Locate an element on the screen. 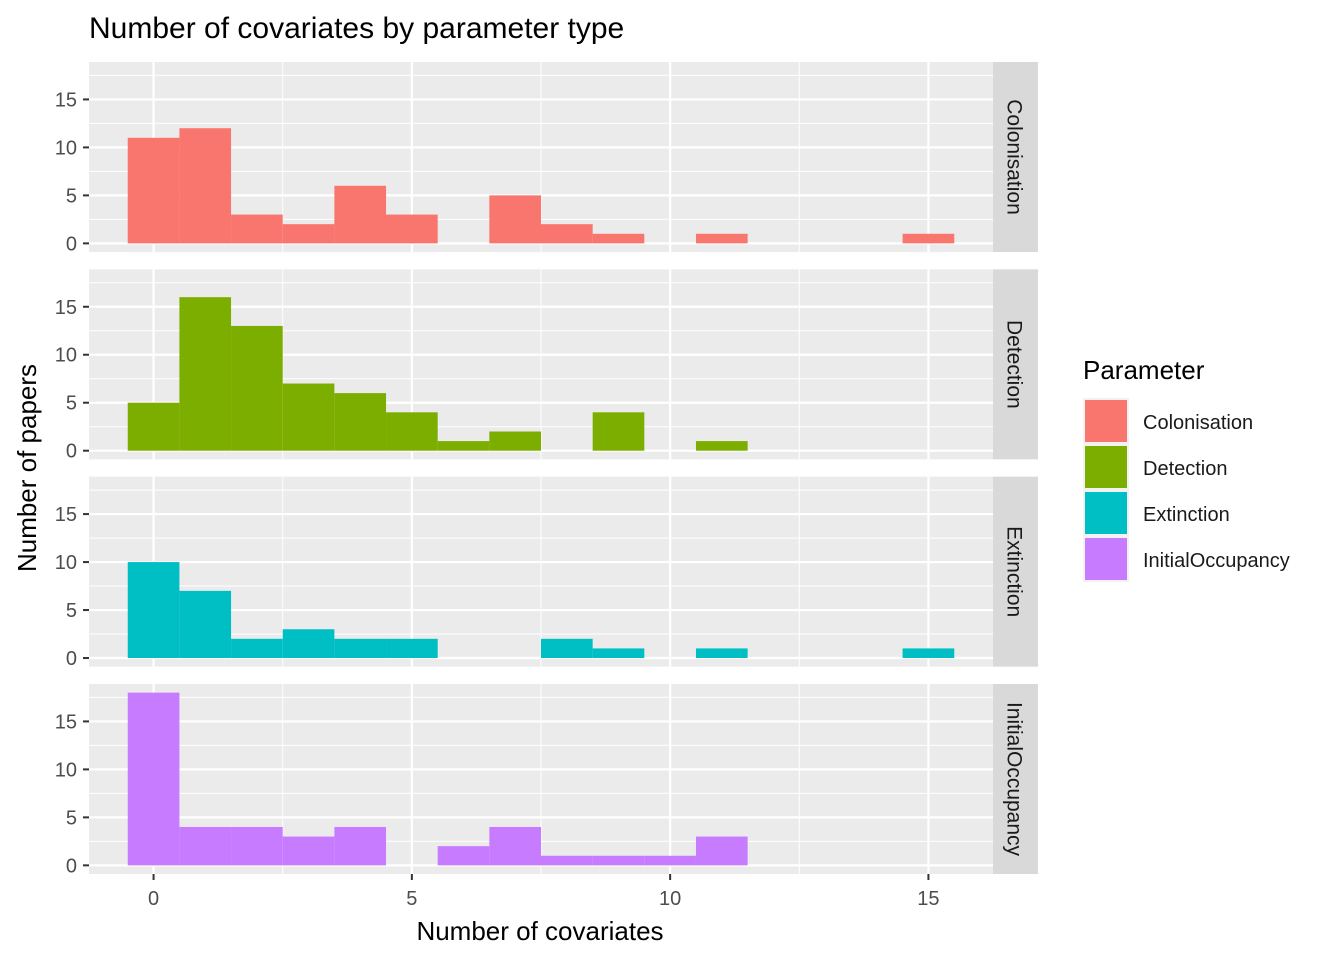 This screenshot has width=1344, height=965. legend-swatch-initialoccupancy is located at coordinates (1106, 559).